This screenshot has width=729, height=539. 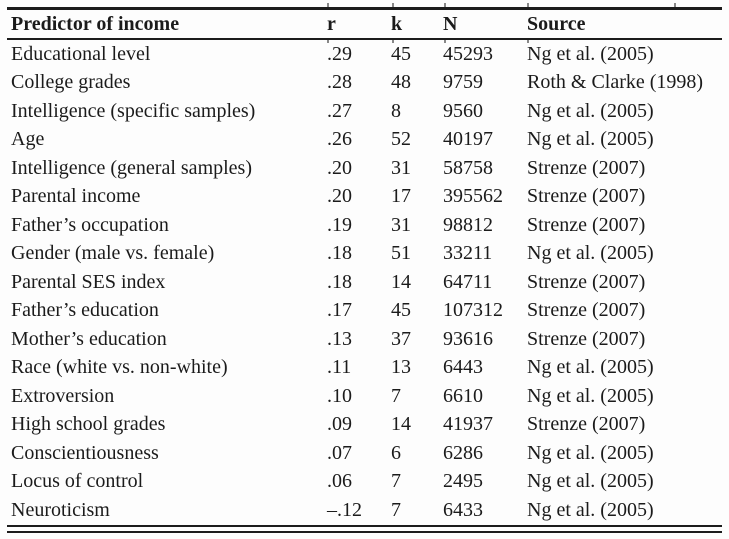 I want to click on column-header-predictor: Predictor of income, so click(x=95, y=23).